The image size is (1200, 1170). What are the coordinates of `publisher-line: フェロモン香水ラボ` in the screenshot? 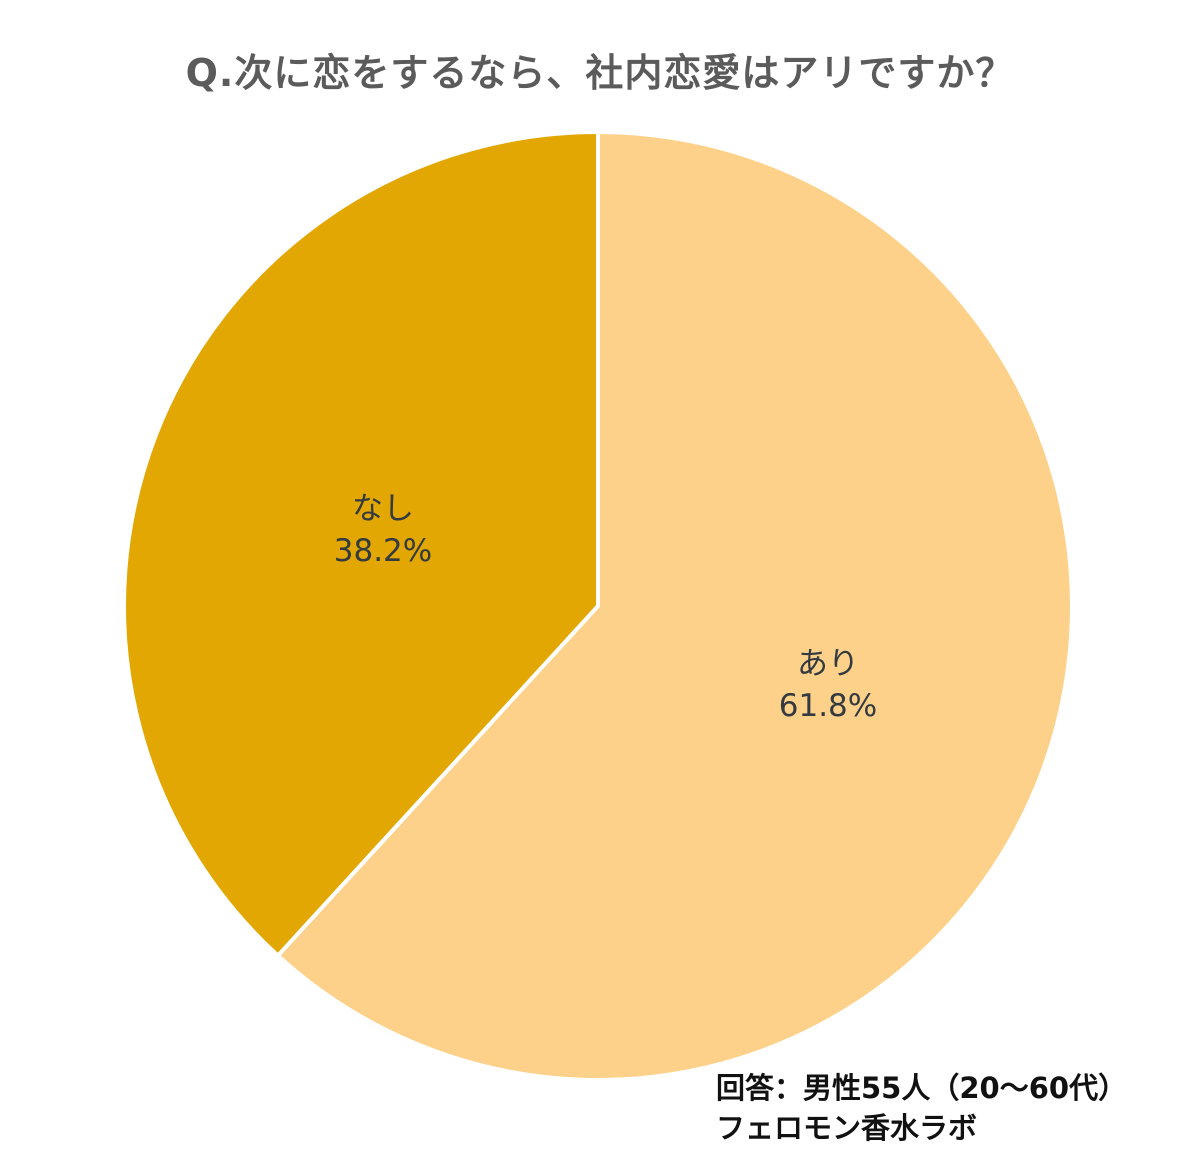 It's located at (847, 1128).